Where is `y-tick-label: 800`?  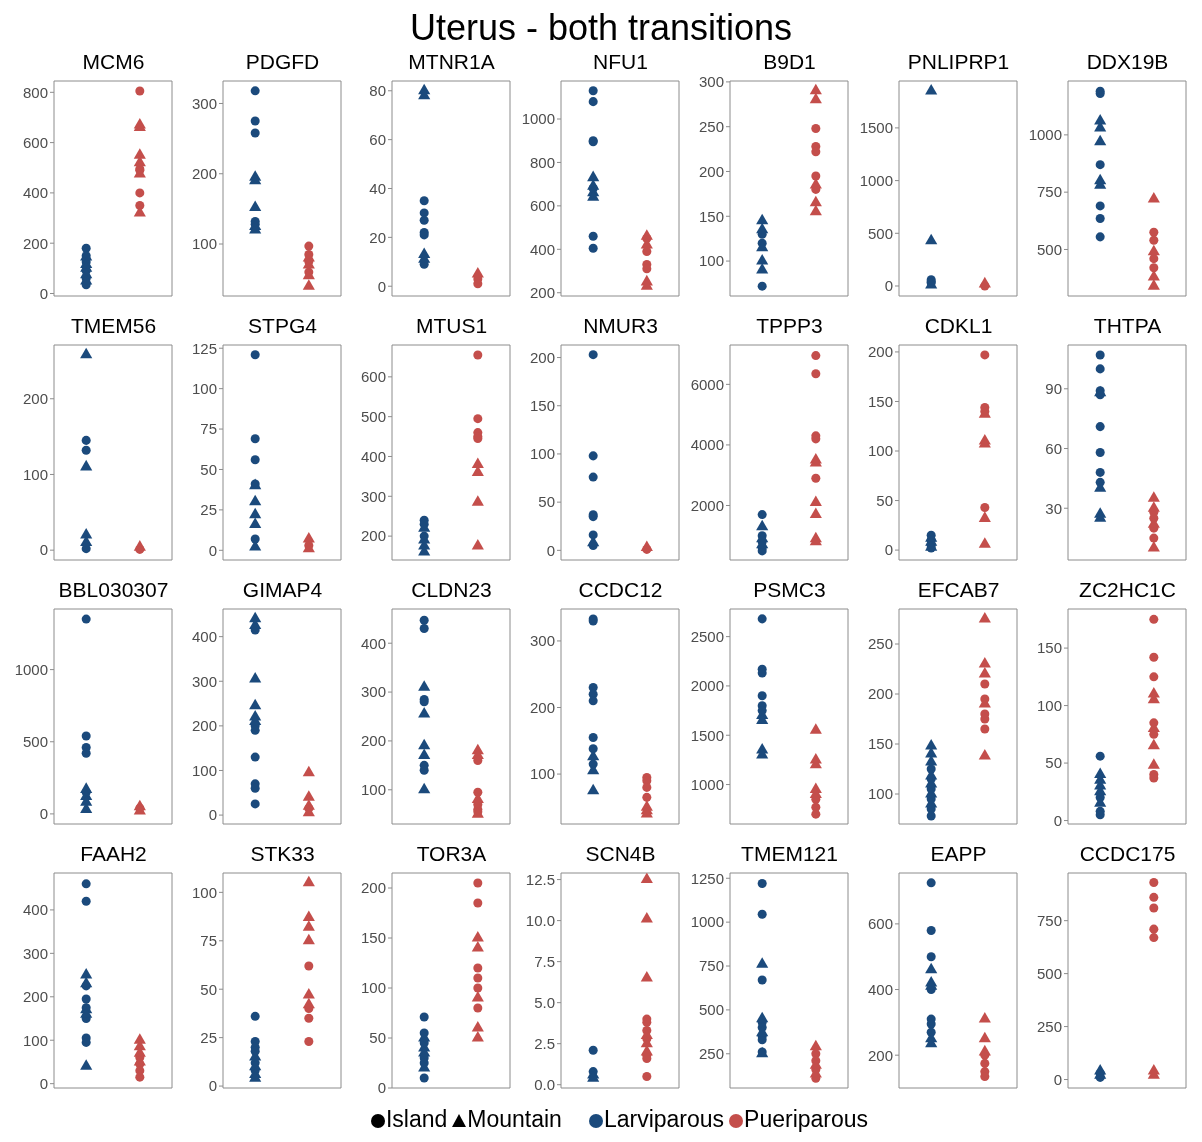
y-tick-label: 800 is located at coordinates (542, 162).